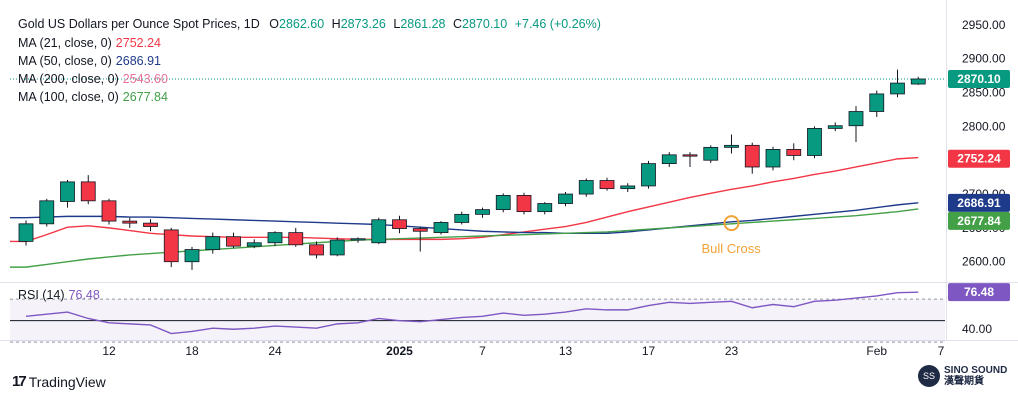 The height and width of the screenshot is (400, 1018). What do you see at coordinates (566, 351) in the screenshot?
I see `time-tick-label: 13` at bounding box center [566, 351].